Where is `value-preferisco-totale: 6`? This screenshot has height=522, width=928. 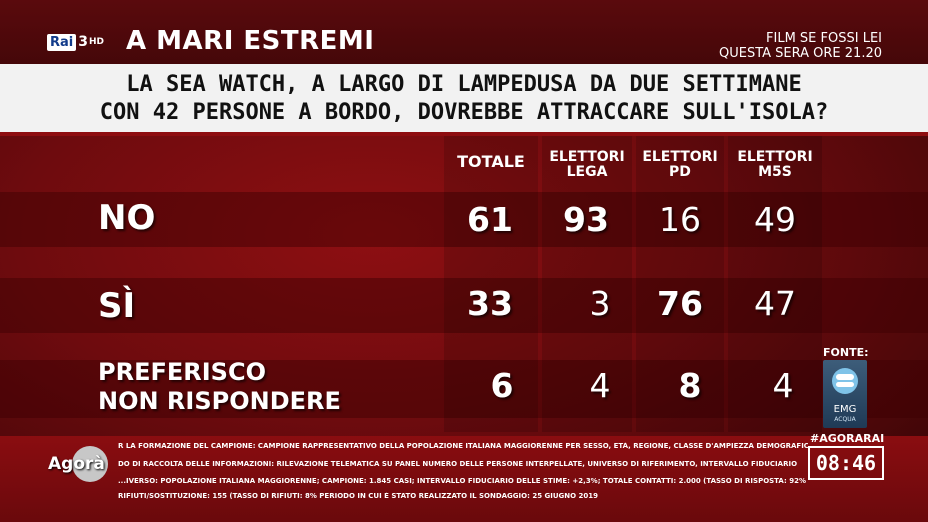 value-preferisco-totale: 6 is located at coordinates (502, 385).